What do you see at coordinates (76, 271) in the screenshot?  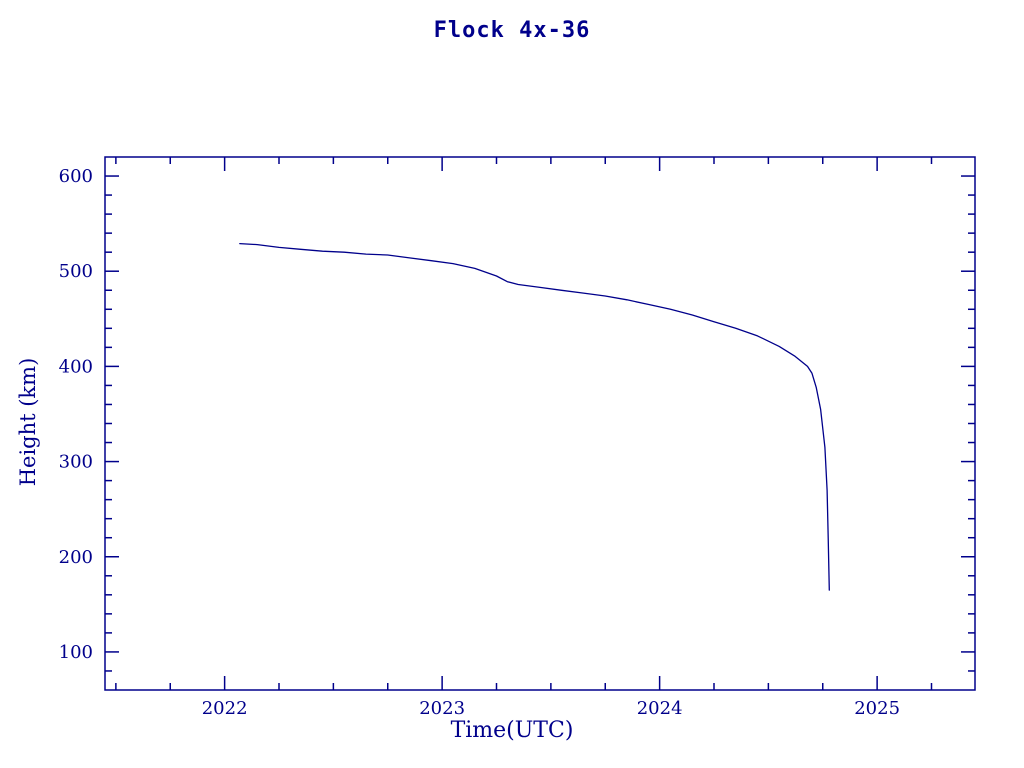 I see `y-tick-label: 500` at bounding box center [76, 271].